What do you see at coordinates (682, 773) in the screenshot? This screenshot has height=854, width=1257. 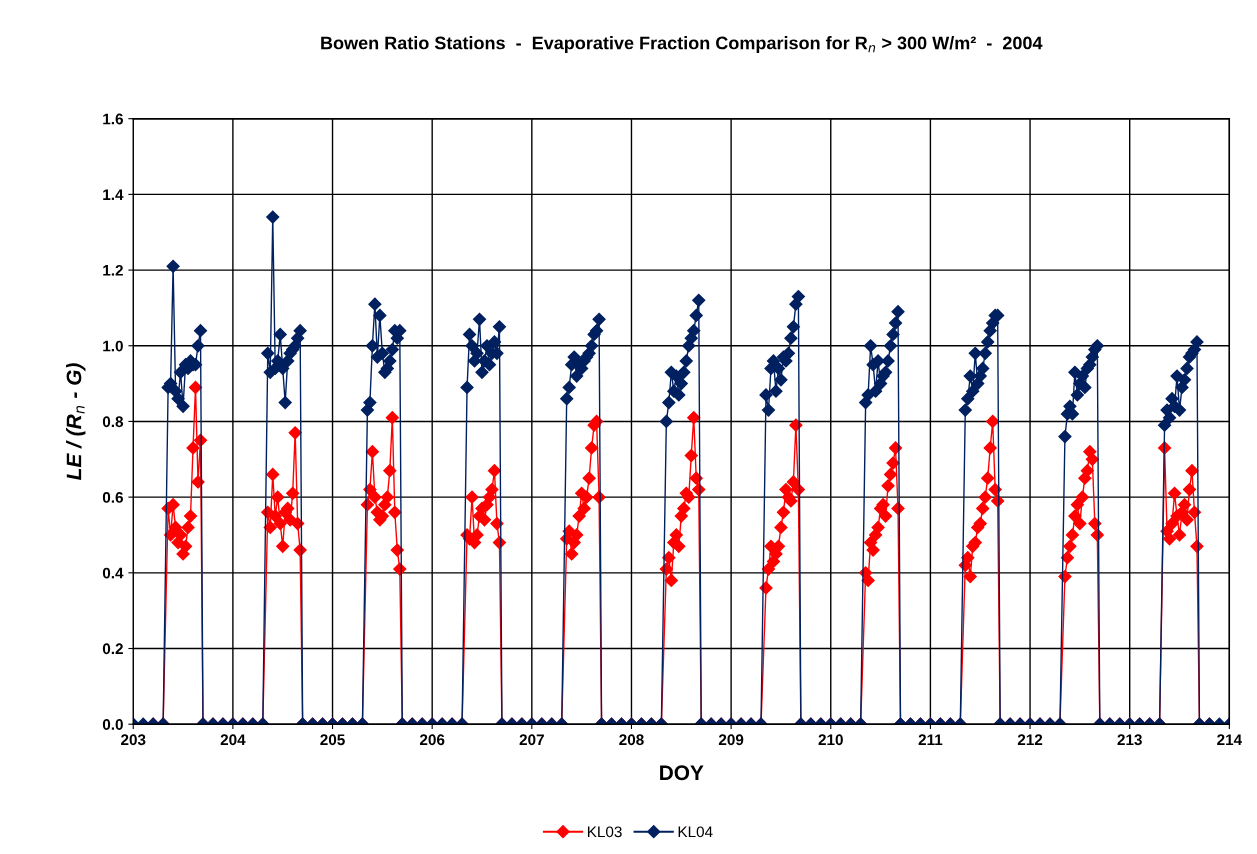 I see `x-axis-title: DOY` at bounding box center [682, 773].